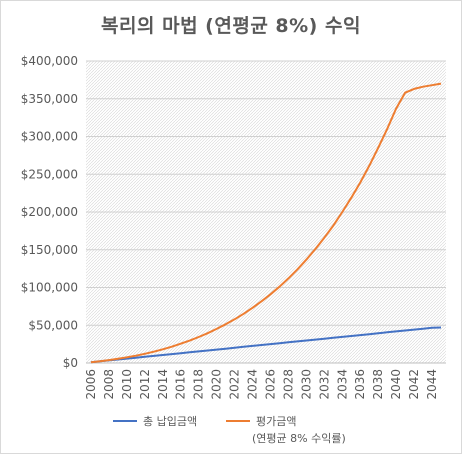 This screenshot has height=454, width=462. Describe the element at coordinates (276, 421) in the screenshot. I see `legend-label-2: 평가금액` at that location.